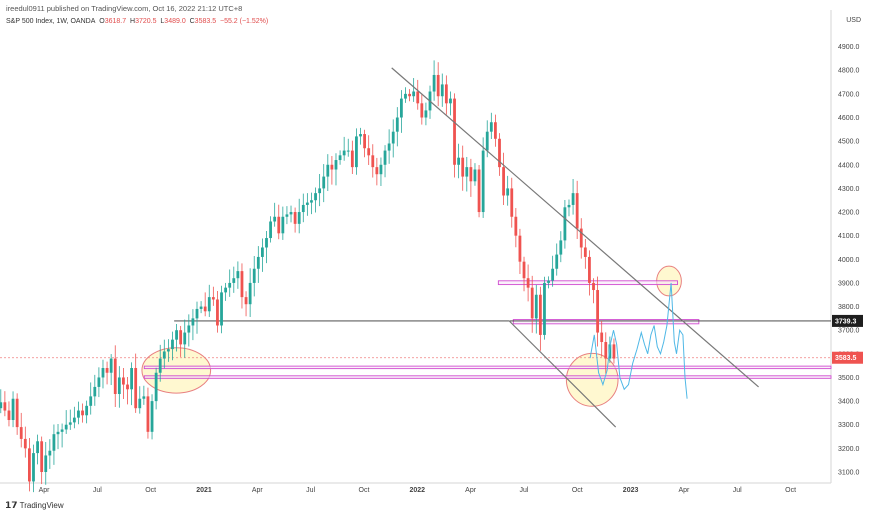 The height and width of the screenshot is (515, 869). What do you see at coordinates (418, 490) in the screenshot?
I see `x-tick-label: 2022` at bounding box center [418, 490].